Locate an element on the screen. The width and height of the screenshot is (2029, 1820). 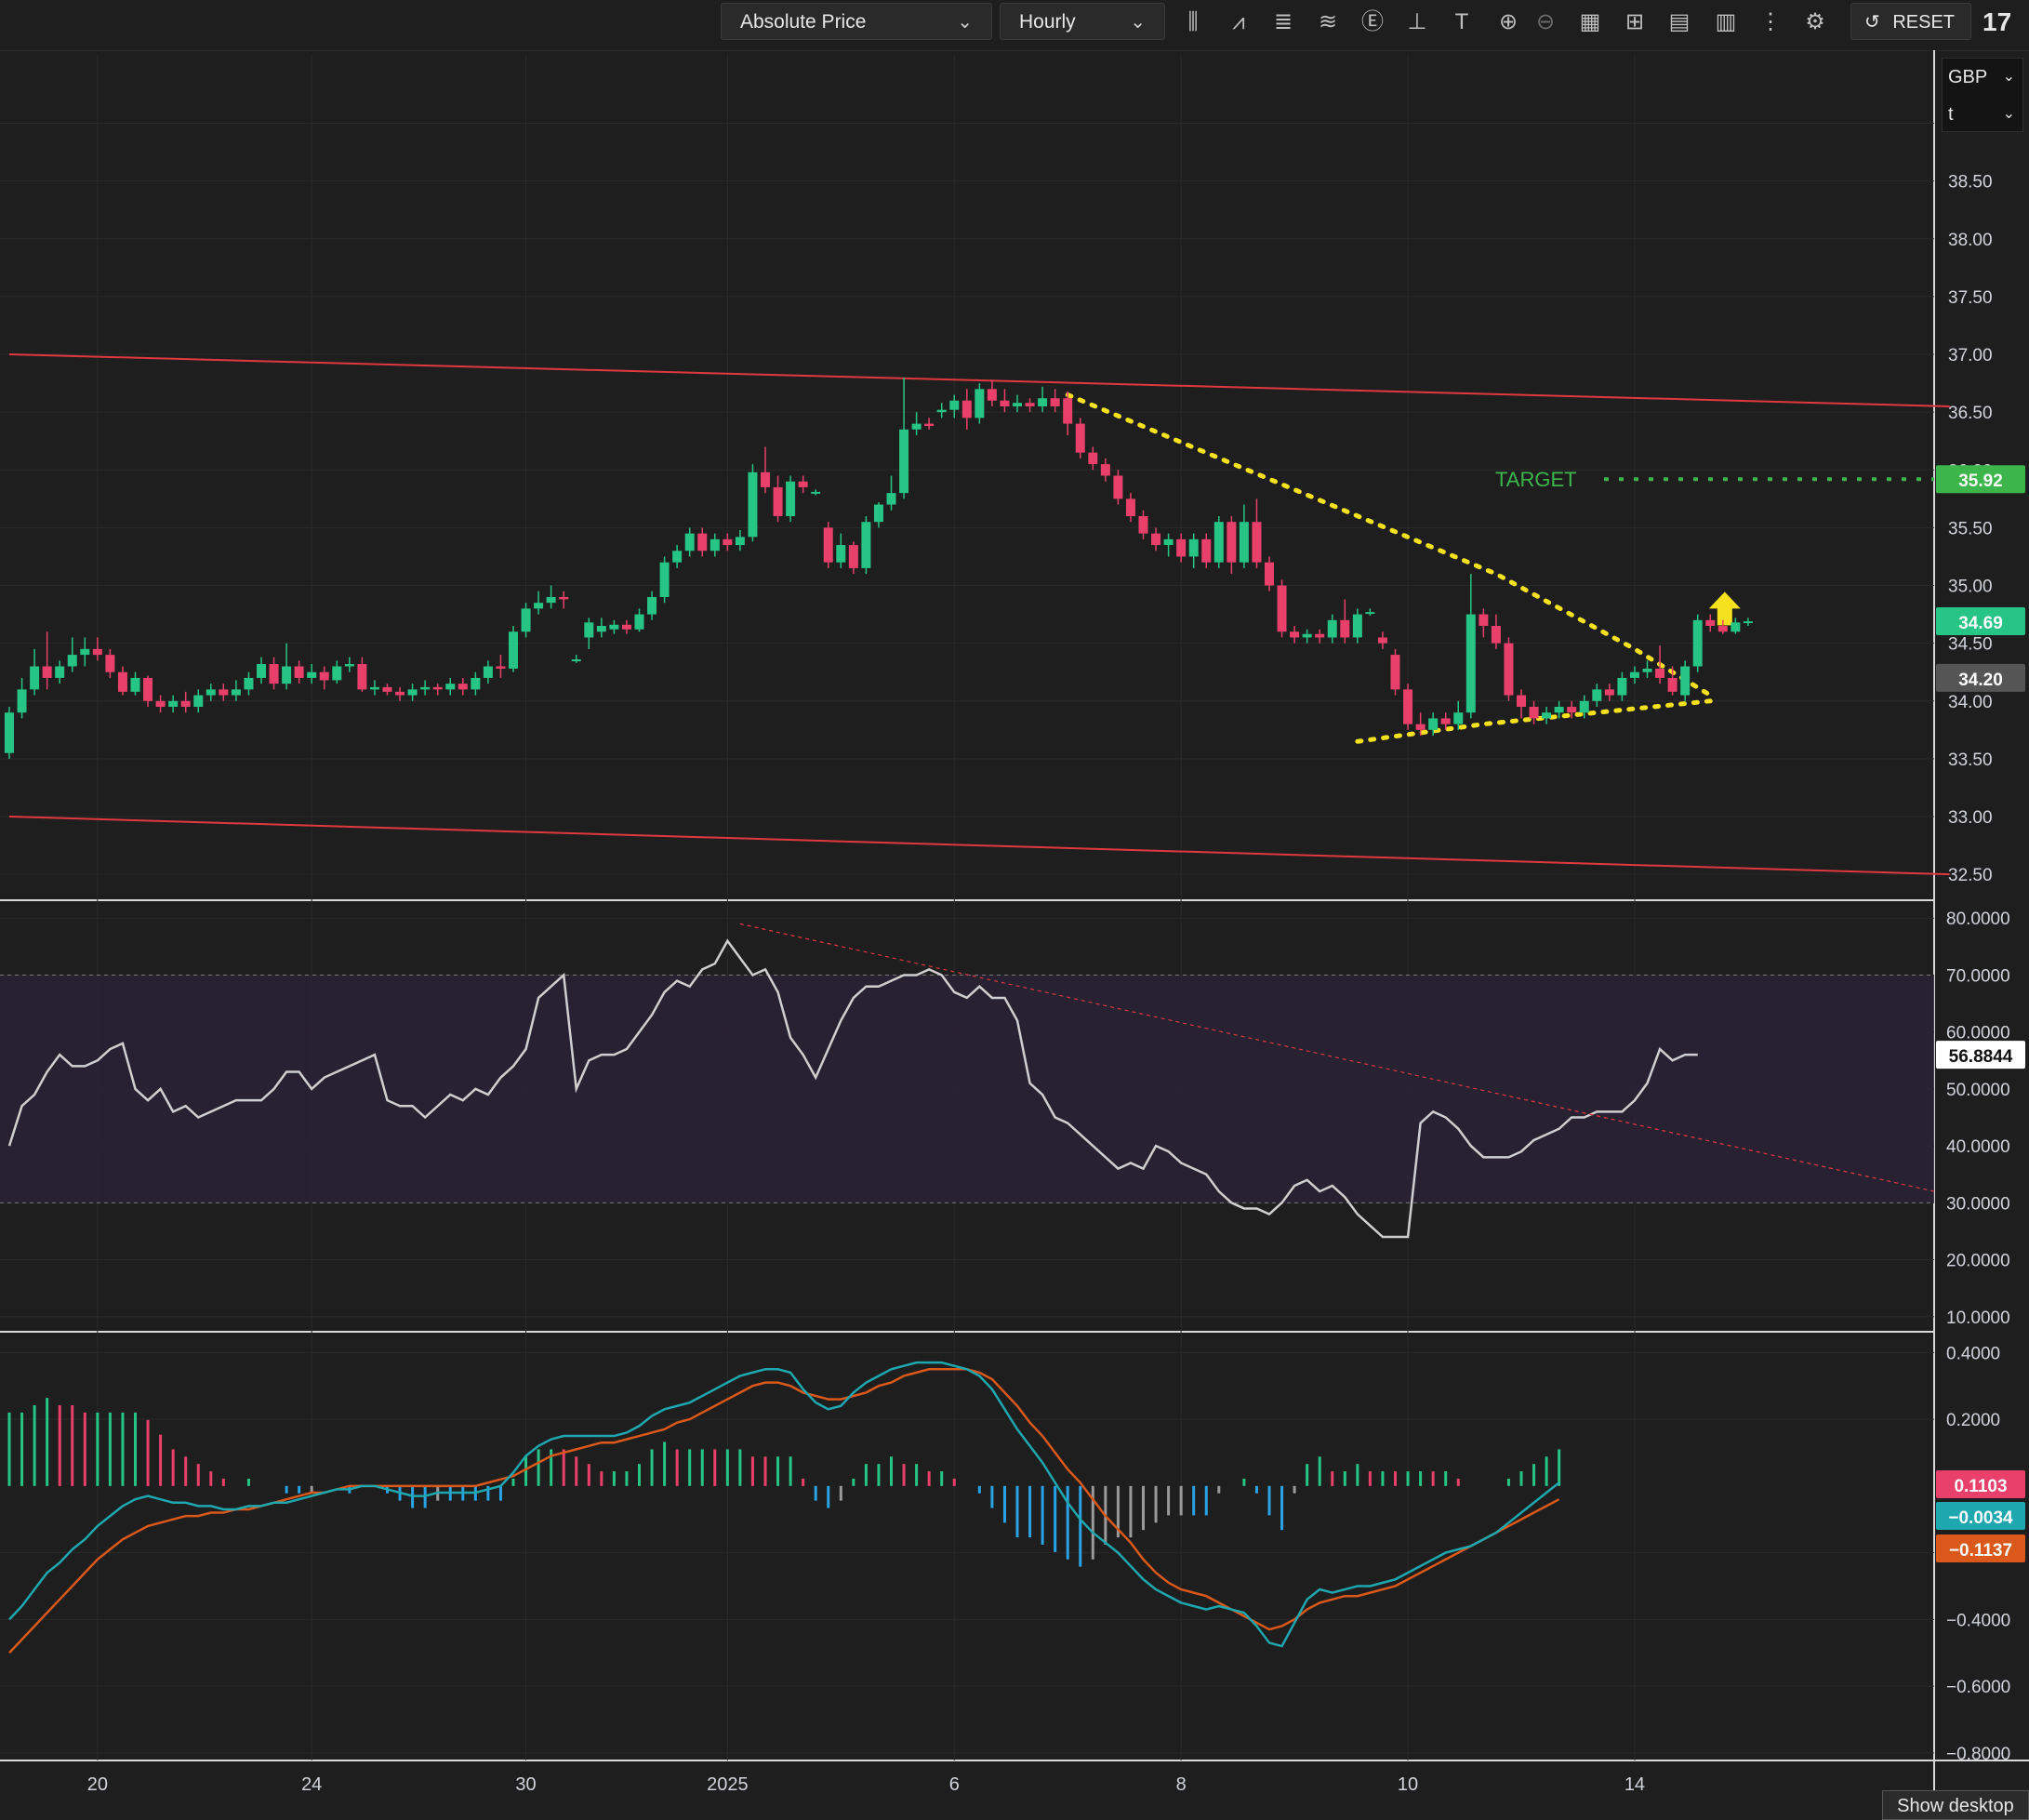
interval-label: Hourly is located at coordinates (1047, 22).